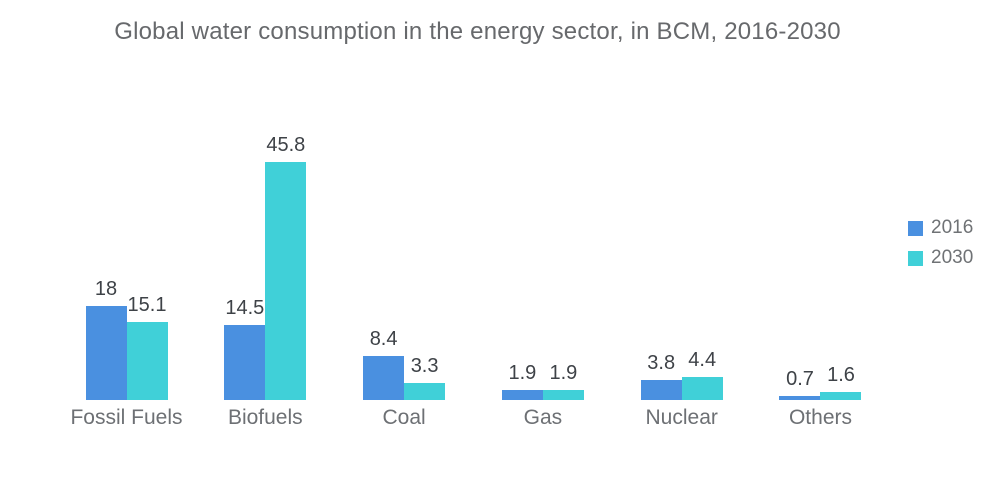 This screenshot has height=504, width=1000. Describe the element at coordinates (702, 374) in the screenshot. I see `bar-wrap: 4.4` at that location.